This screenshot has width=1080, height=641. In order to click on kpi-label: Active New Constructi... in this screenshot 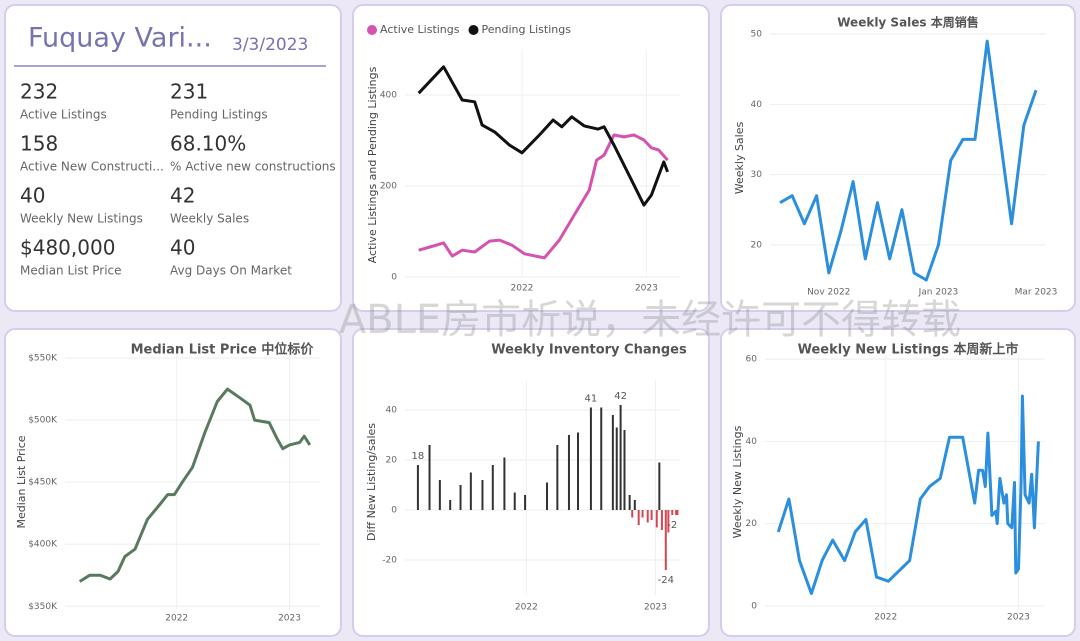, I will do `click(92, 167)`.